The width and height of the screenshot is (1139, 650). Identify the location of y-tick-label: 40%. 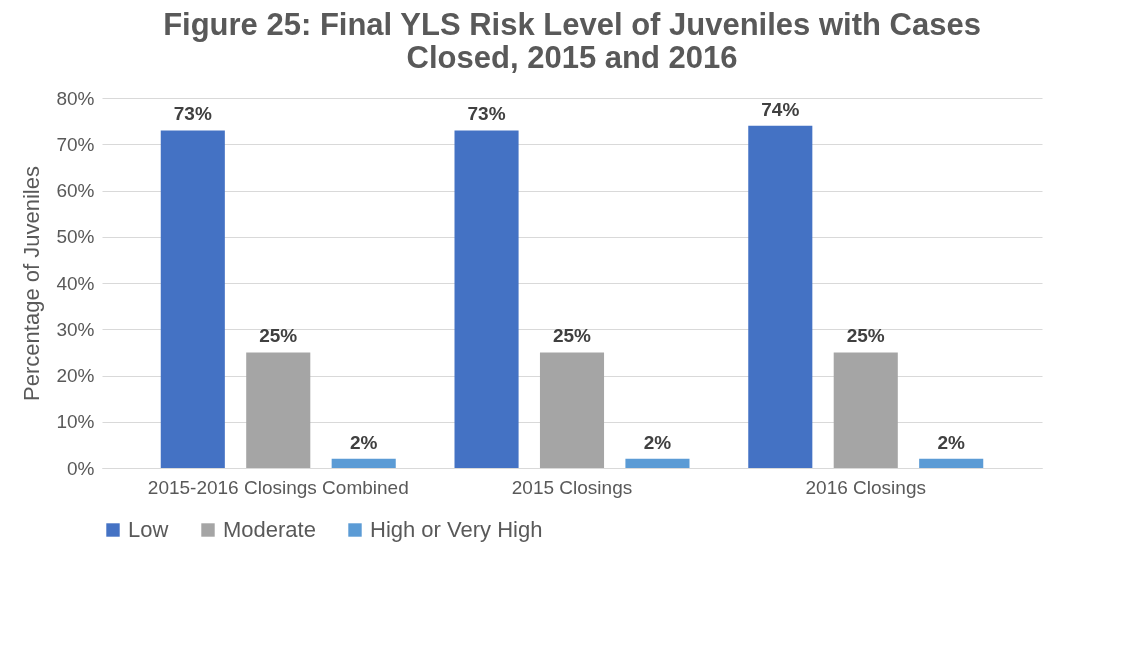
(75, 283).